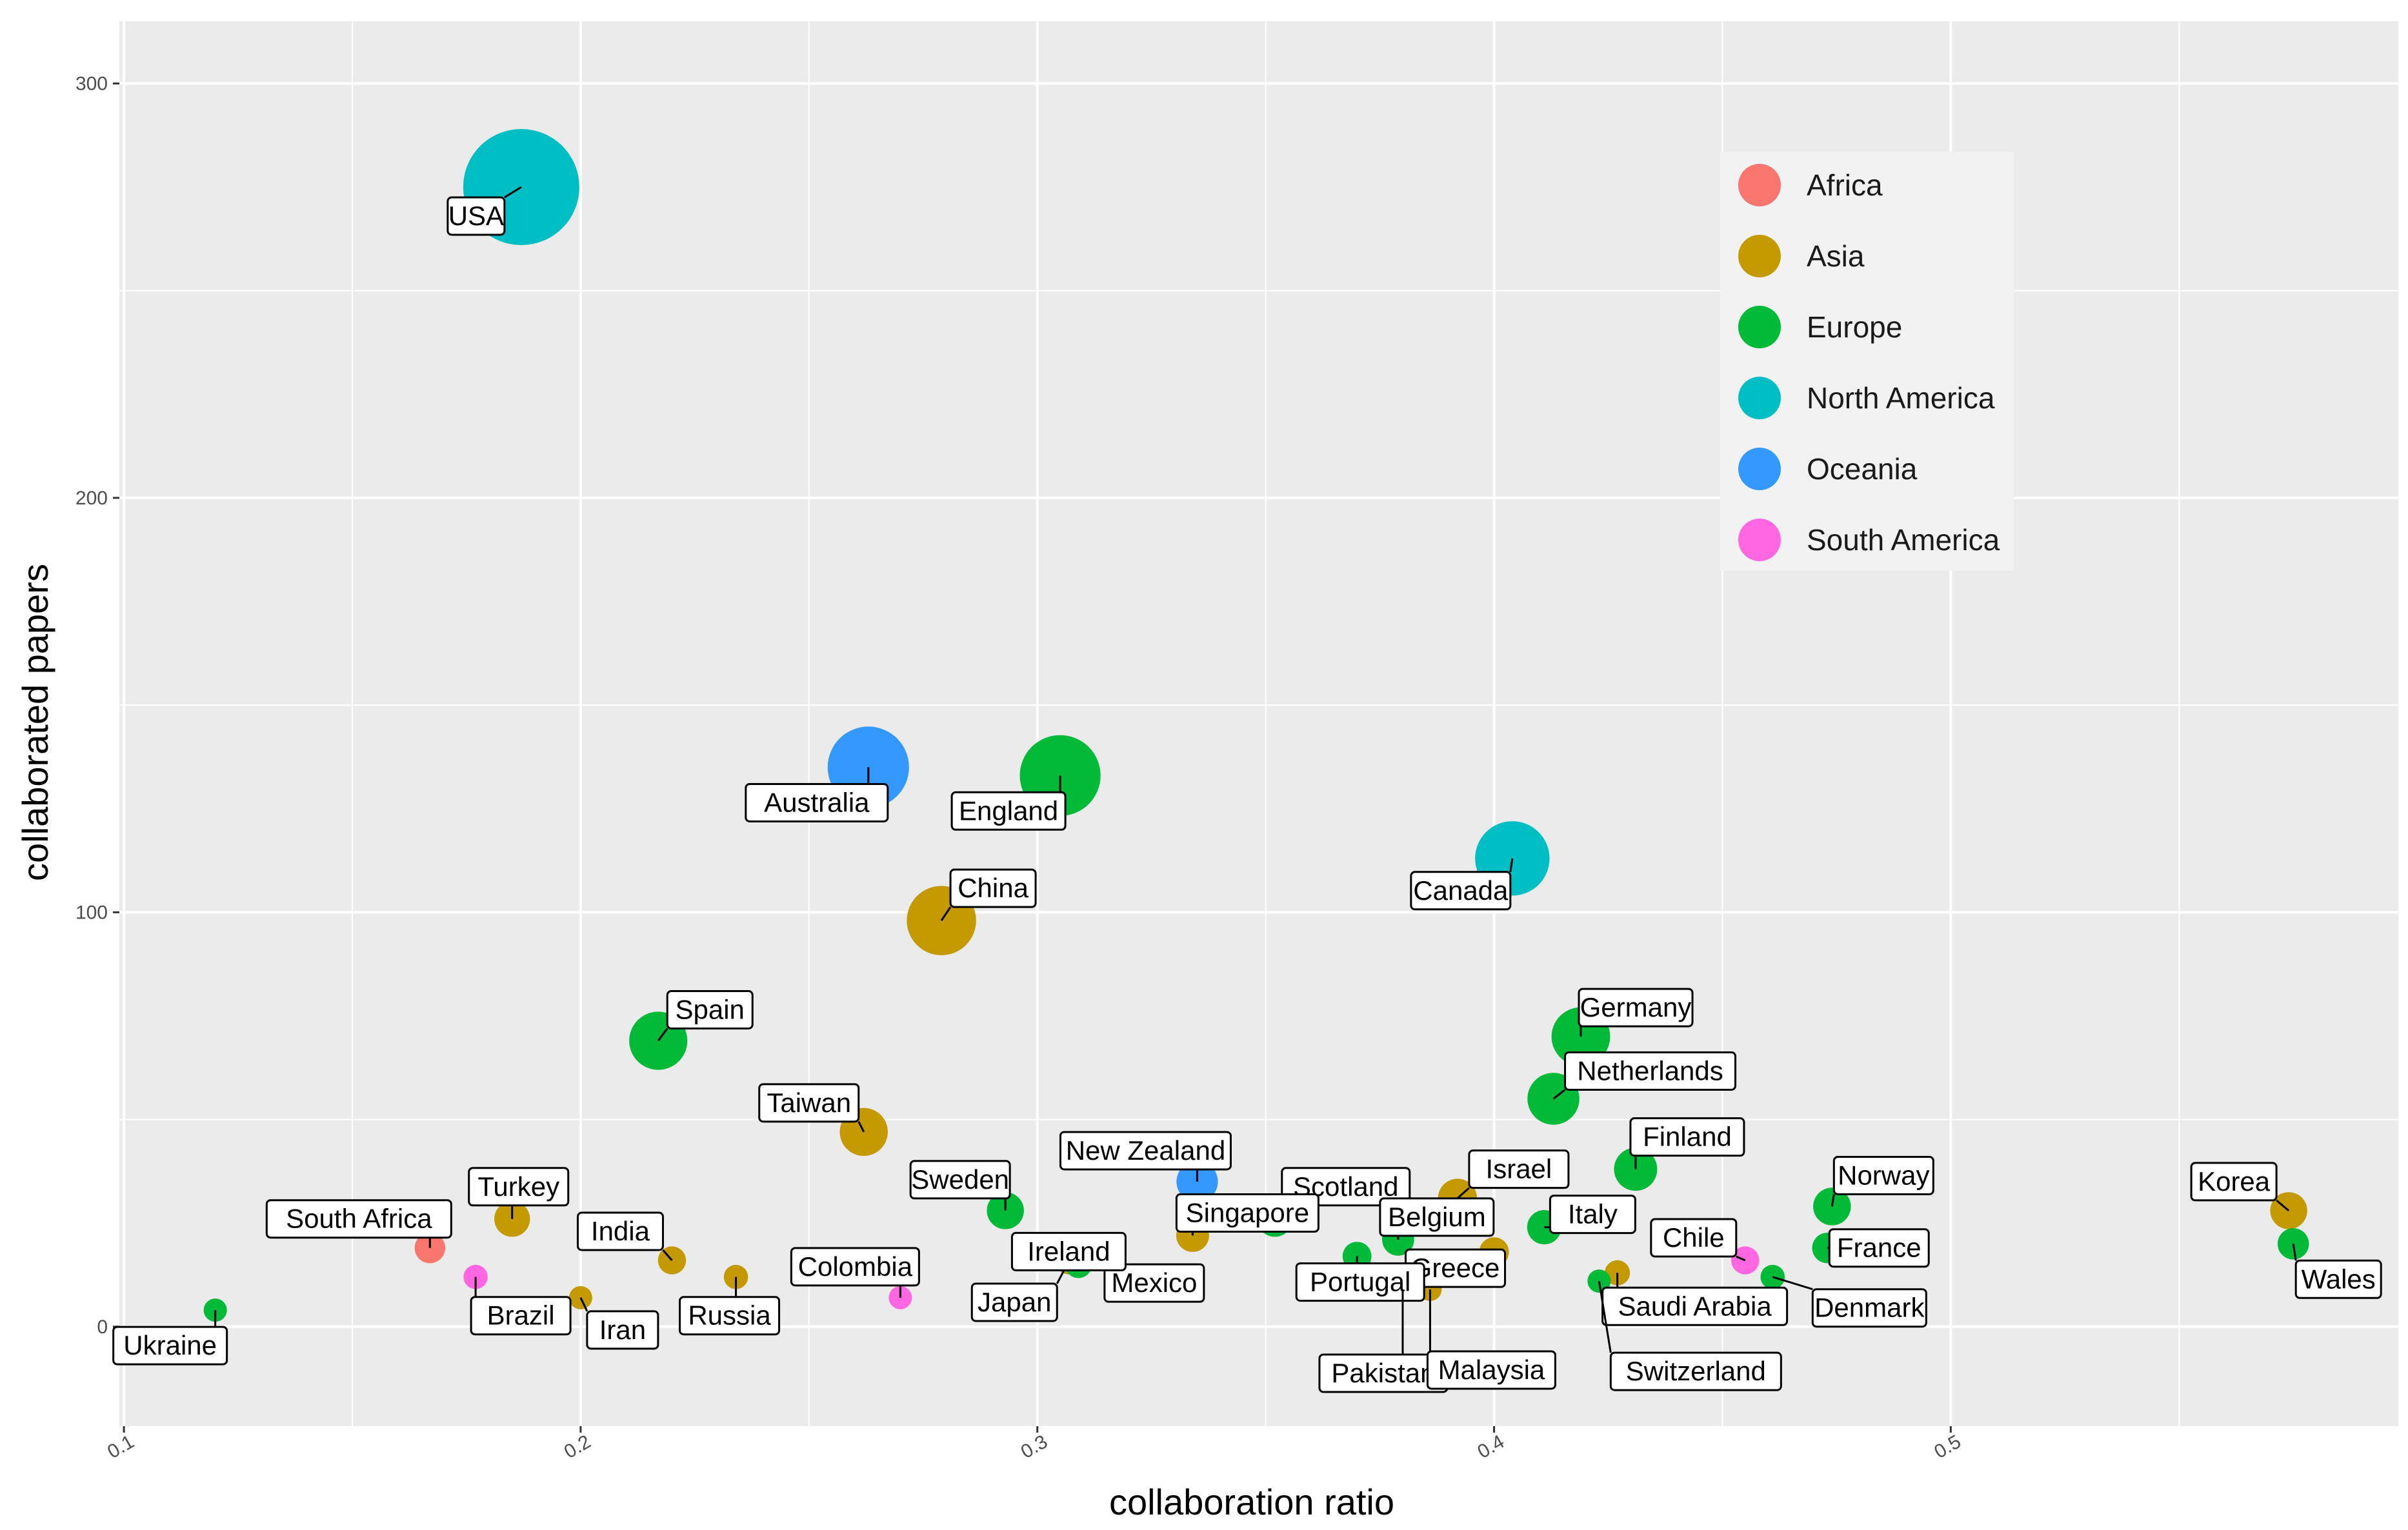 Image resolution: width=2408 pixels, height=1530 pixels. I want to click on label-text: Israel, so click(1519, 1169).